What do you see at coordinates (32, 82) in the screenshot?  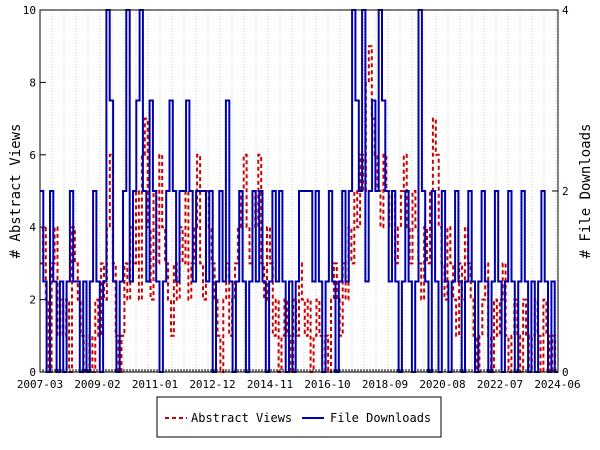 I see `y-left-tick-label: 8` at bounding box center [32, 82].